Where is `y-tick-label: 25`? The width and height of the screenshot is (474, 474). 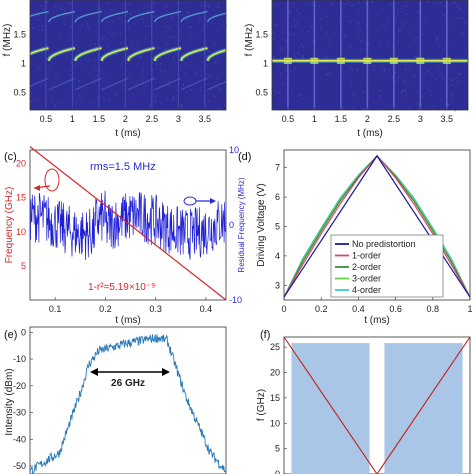
y-tick-label: 25 is located at coordinates (275, 347).